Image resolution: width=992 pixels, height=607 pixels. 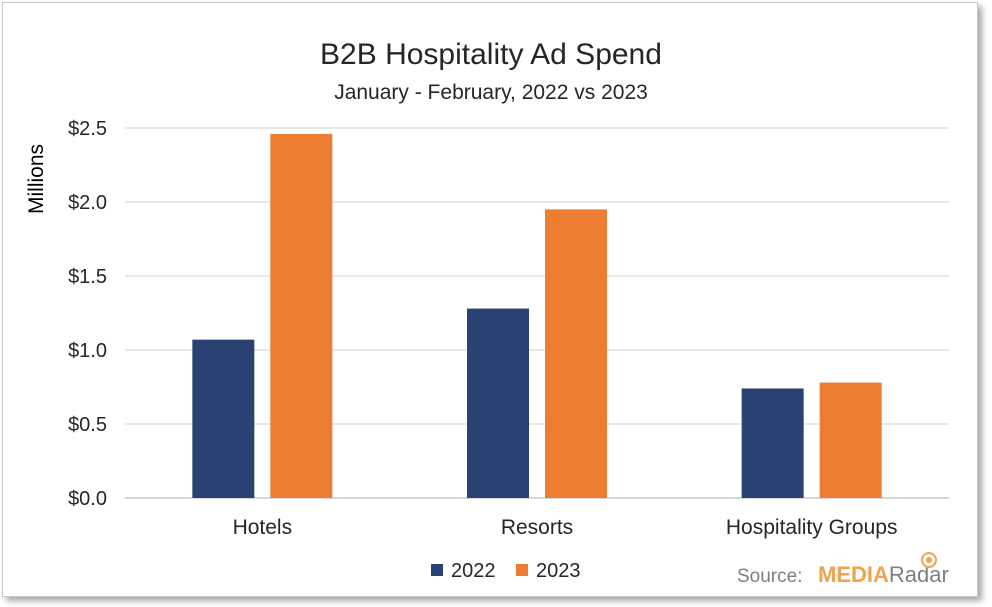 What do you see at coordinates (929, 560) in the screenshot?
I see `radar-icon` at bounding box center [929, 560].